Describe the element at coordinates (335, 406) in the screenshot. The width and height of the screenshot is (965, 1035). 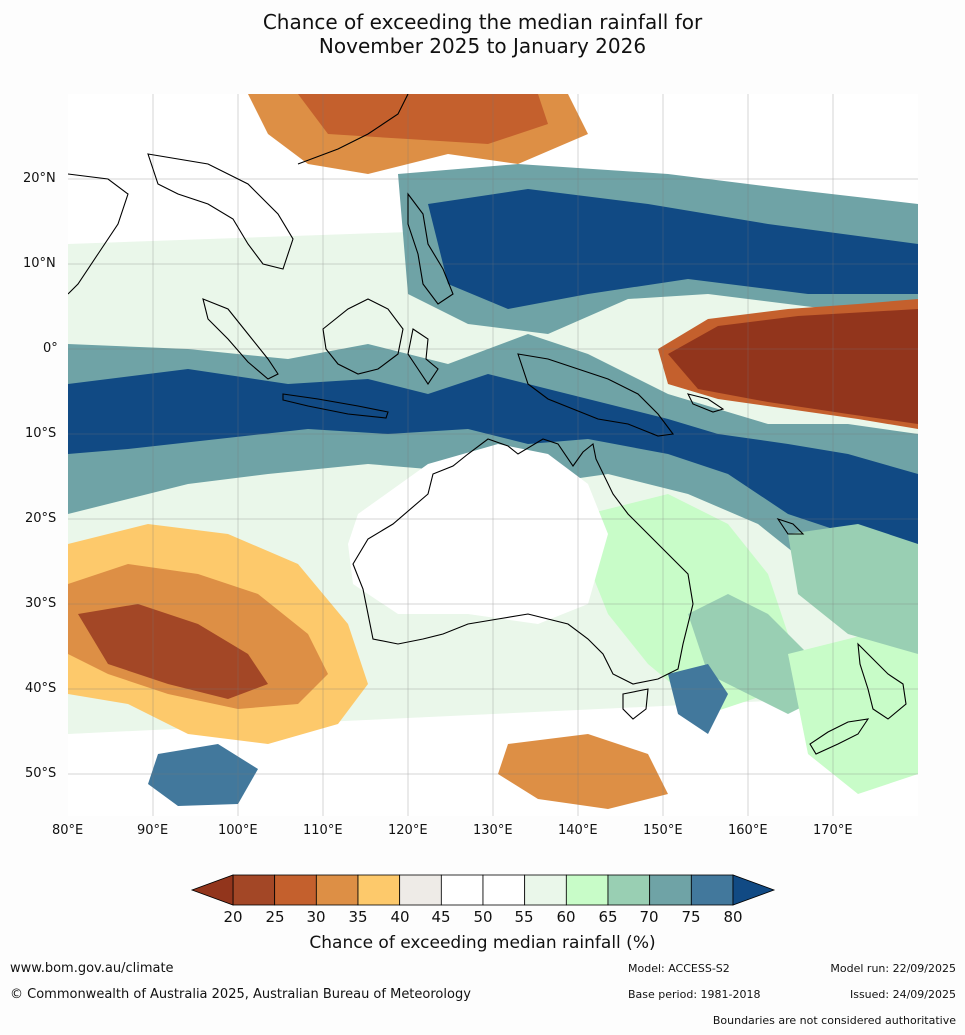
I see `java-coastline` at that location.